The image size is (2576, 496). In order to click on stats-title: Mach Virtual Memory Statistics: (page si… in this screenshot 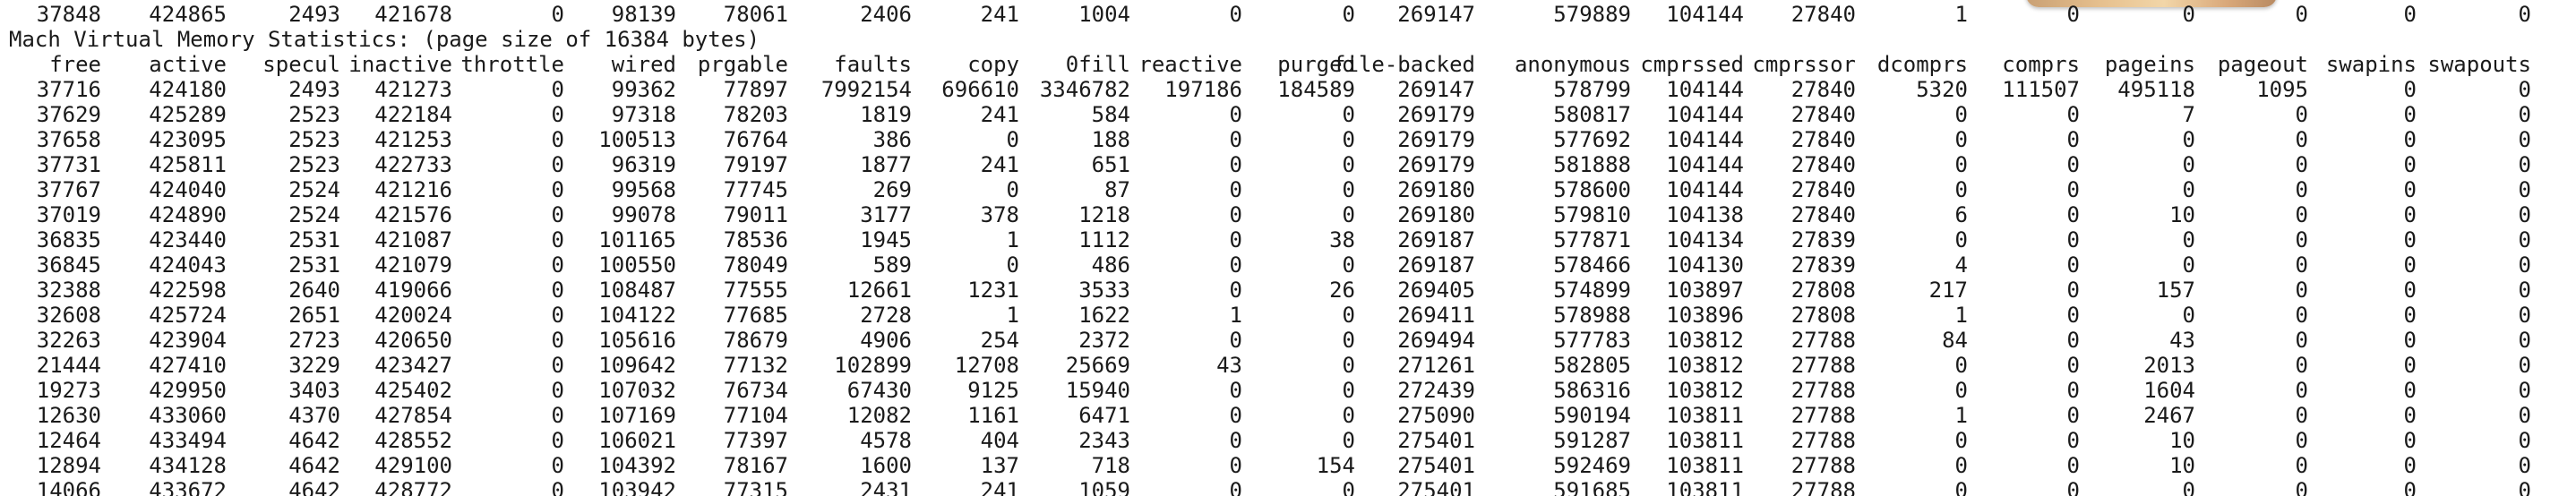, I will do `click(384, 39)`.